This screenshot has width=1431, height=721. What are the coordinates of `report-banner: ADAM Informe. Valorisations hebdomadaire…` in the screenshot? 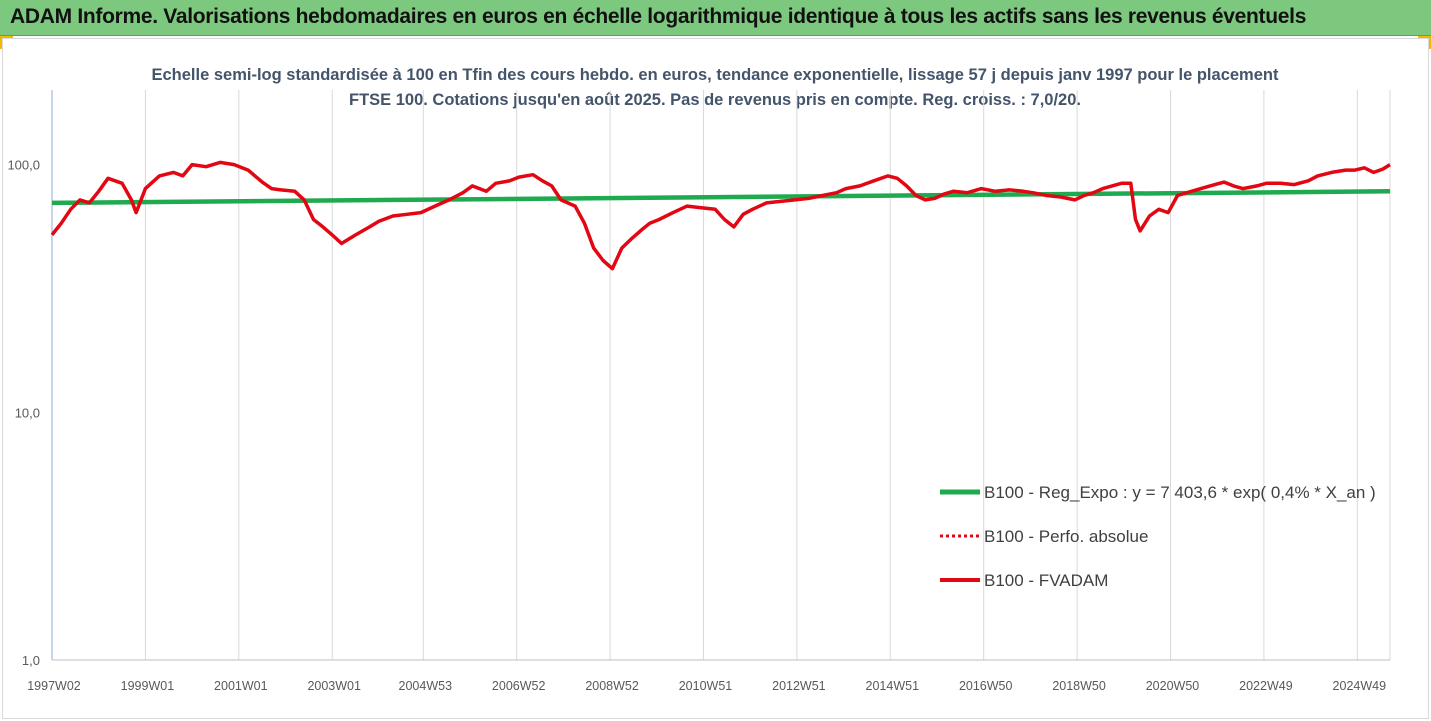 It's located at (715, 18).